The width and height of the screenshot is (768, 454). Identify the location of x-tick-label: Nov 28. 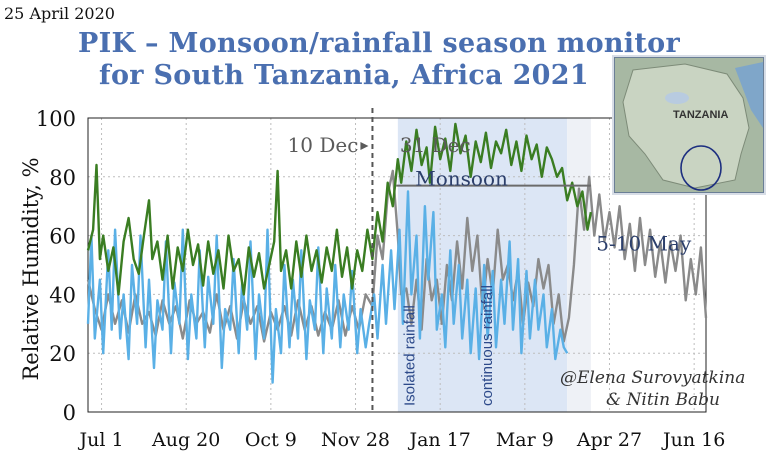
(355, 440).